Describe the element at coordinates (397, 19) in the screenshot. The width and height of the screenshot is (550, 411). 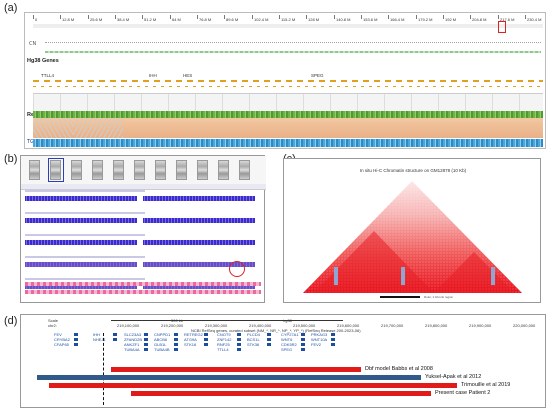
I see `ruler-tick-label: 166.4 M` at that location.